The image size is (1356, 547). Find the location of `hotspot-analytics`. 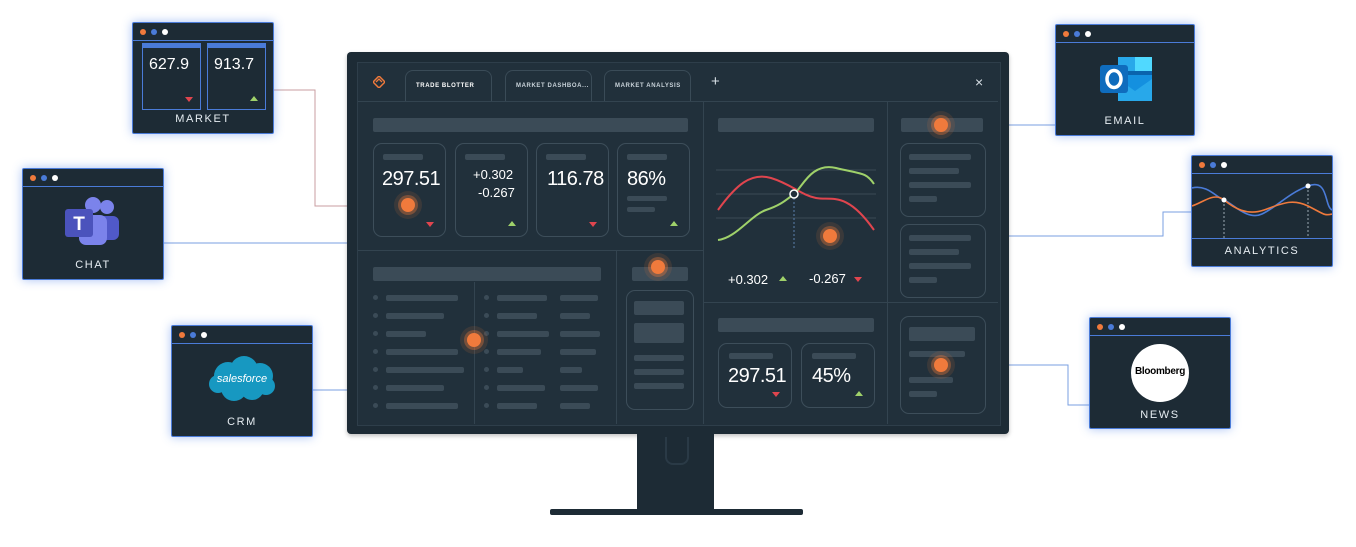

hotspot-analytics is located at coordinates (830, 236).